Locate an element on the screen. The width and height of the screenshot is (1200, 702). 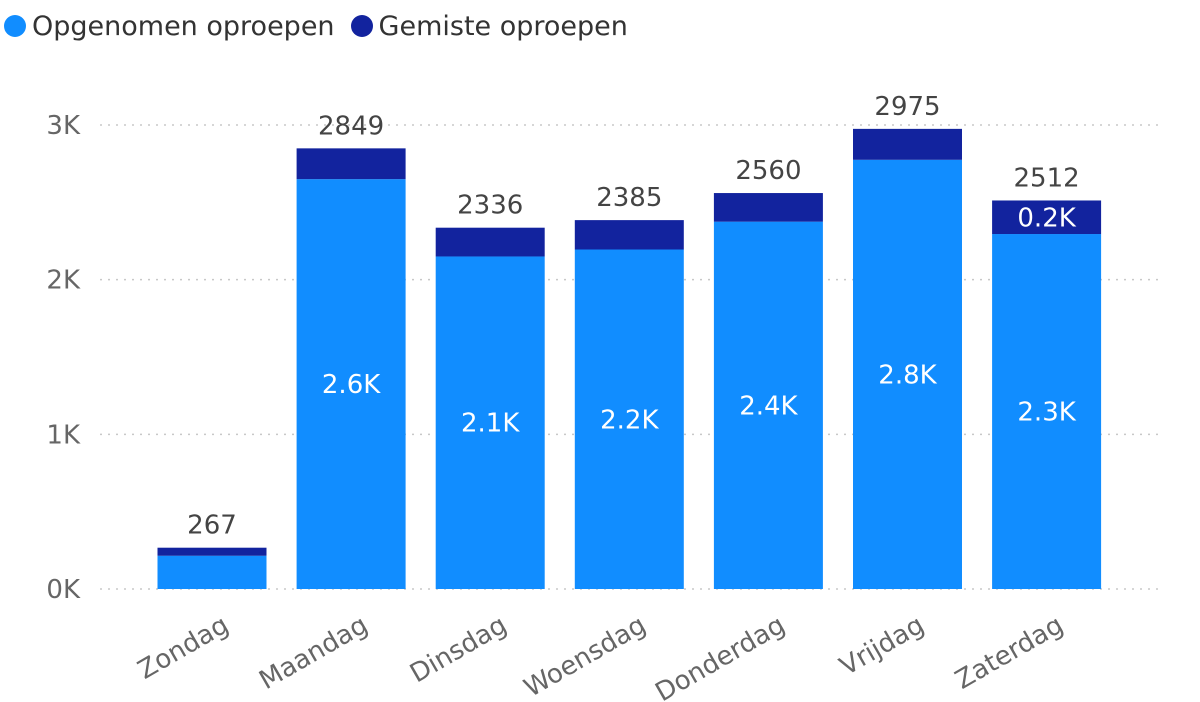
bar-data-label: 0.2K is located at coordinates (1046, 218).